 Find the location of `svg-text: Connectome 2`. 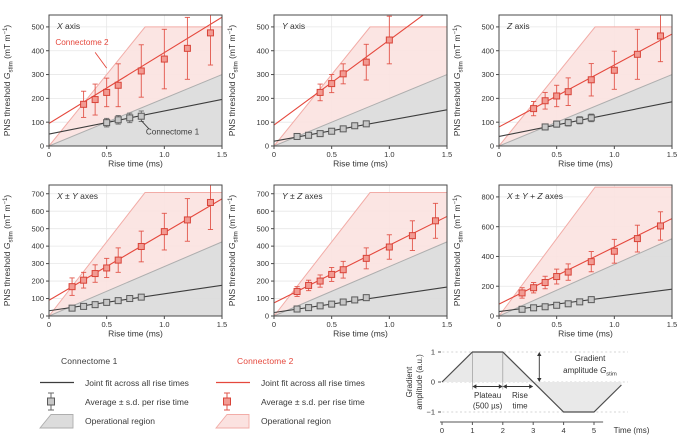

svg-text: Connectome 2 is located at coordinates (82, 42).